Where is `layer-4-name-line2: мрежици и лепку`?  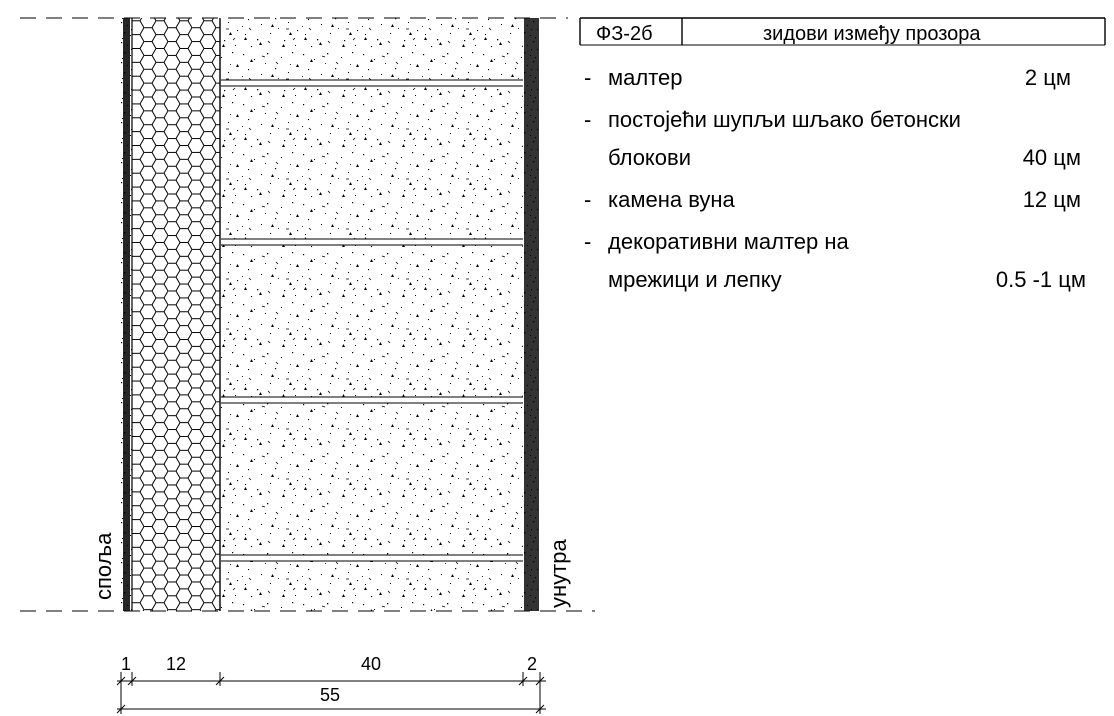 layer-4-name-line2: мрежици и лепку is located at coordinates (695, 279).